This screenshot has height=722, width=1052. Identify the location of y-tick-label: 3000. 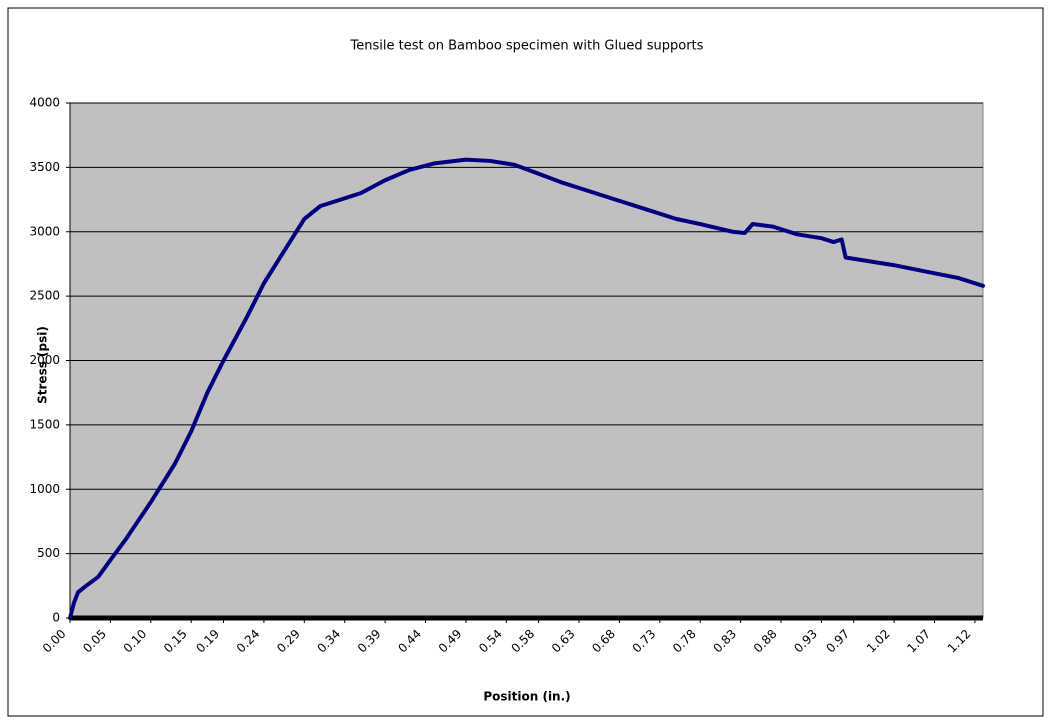
(44, 231).